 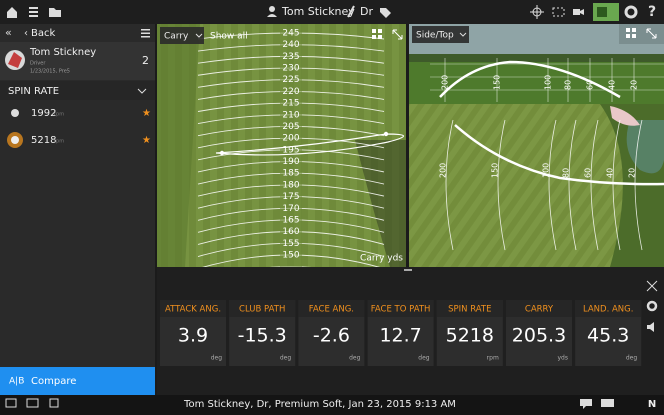 What do you see at coordinates (652, 286) in the screenshot?
I see `fullscreen-icon` at bounding box center [652, 286].